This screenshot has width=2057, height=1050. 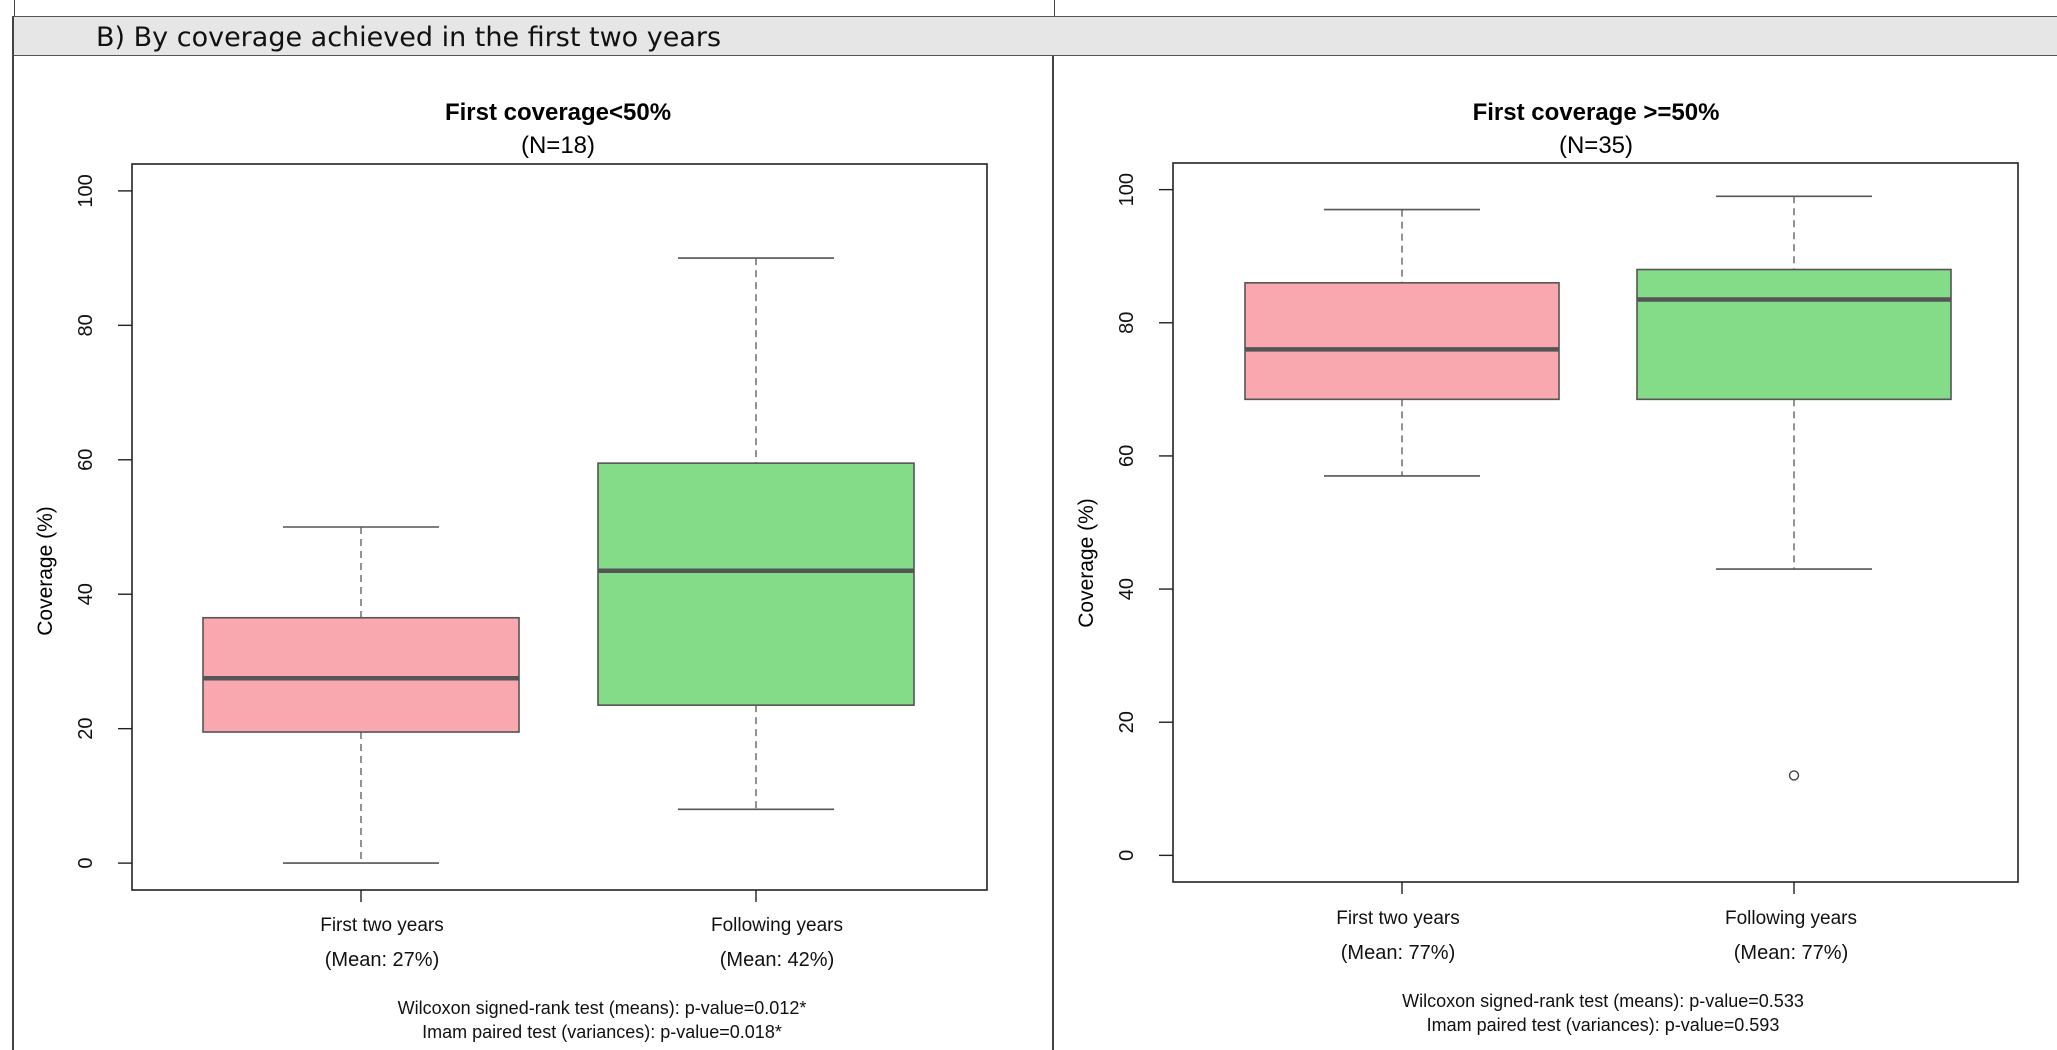 What do you see at coordinates (1794, 775) in the screenshot?
I see `outlier-point` at bounding box center [1794, 775].